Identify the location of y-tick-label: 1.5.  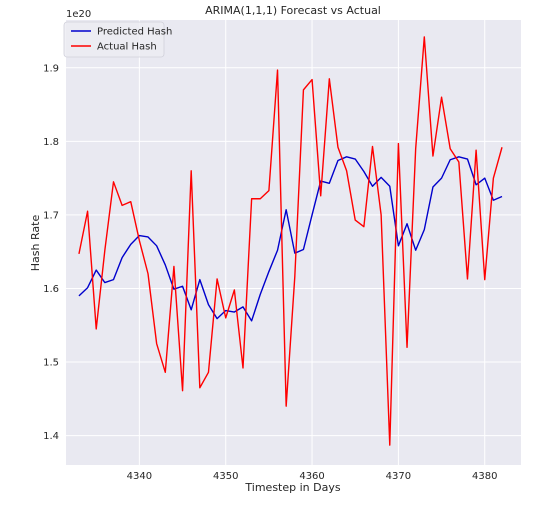
(51, 363).